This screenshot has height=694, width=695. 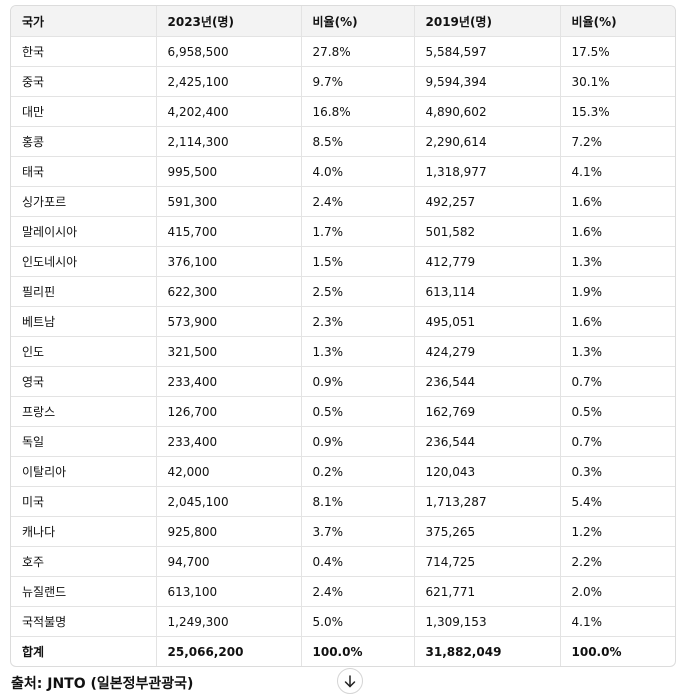 I want to click on table-row: 대만 4,202,400 16.8% 4,890,602 15.3%, so click(x=343, y=111).